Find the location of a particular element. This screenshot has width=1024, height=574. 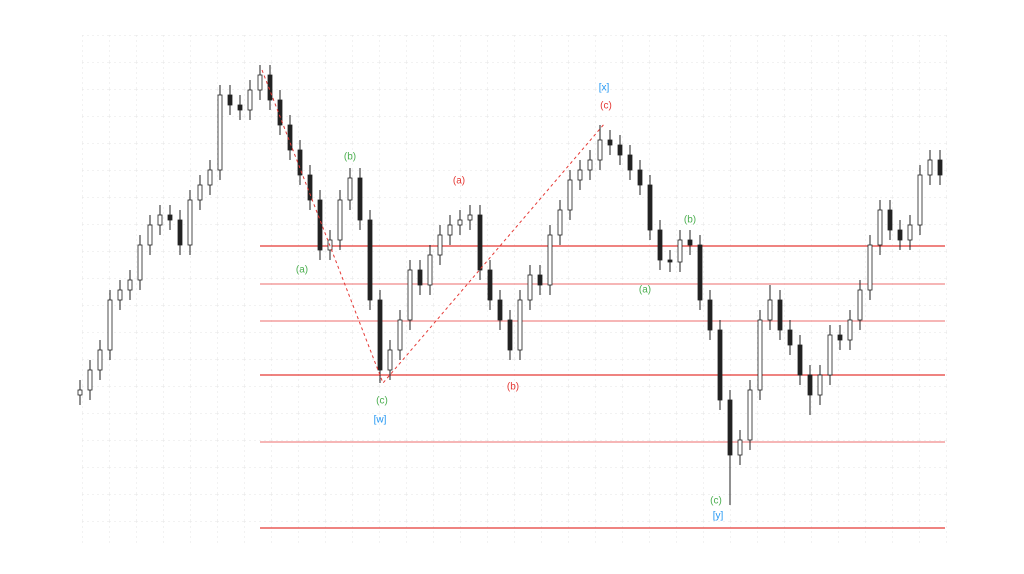

wave-label: [y] is located at coordinates (718, 516).